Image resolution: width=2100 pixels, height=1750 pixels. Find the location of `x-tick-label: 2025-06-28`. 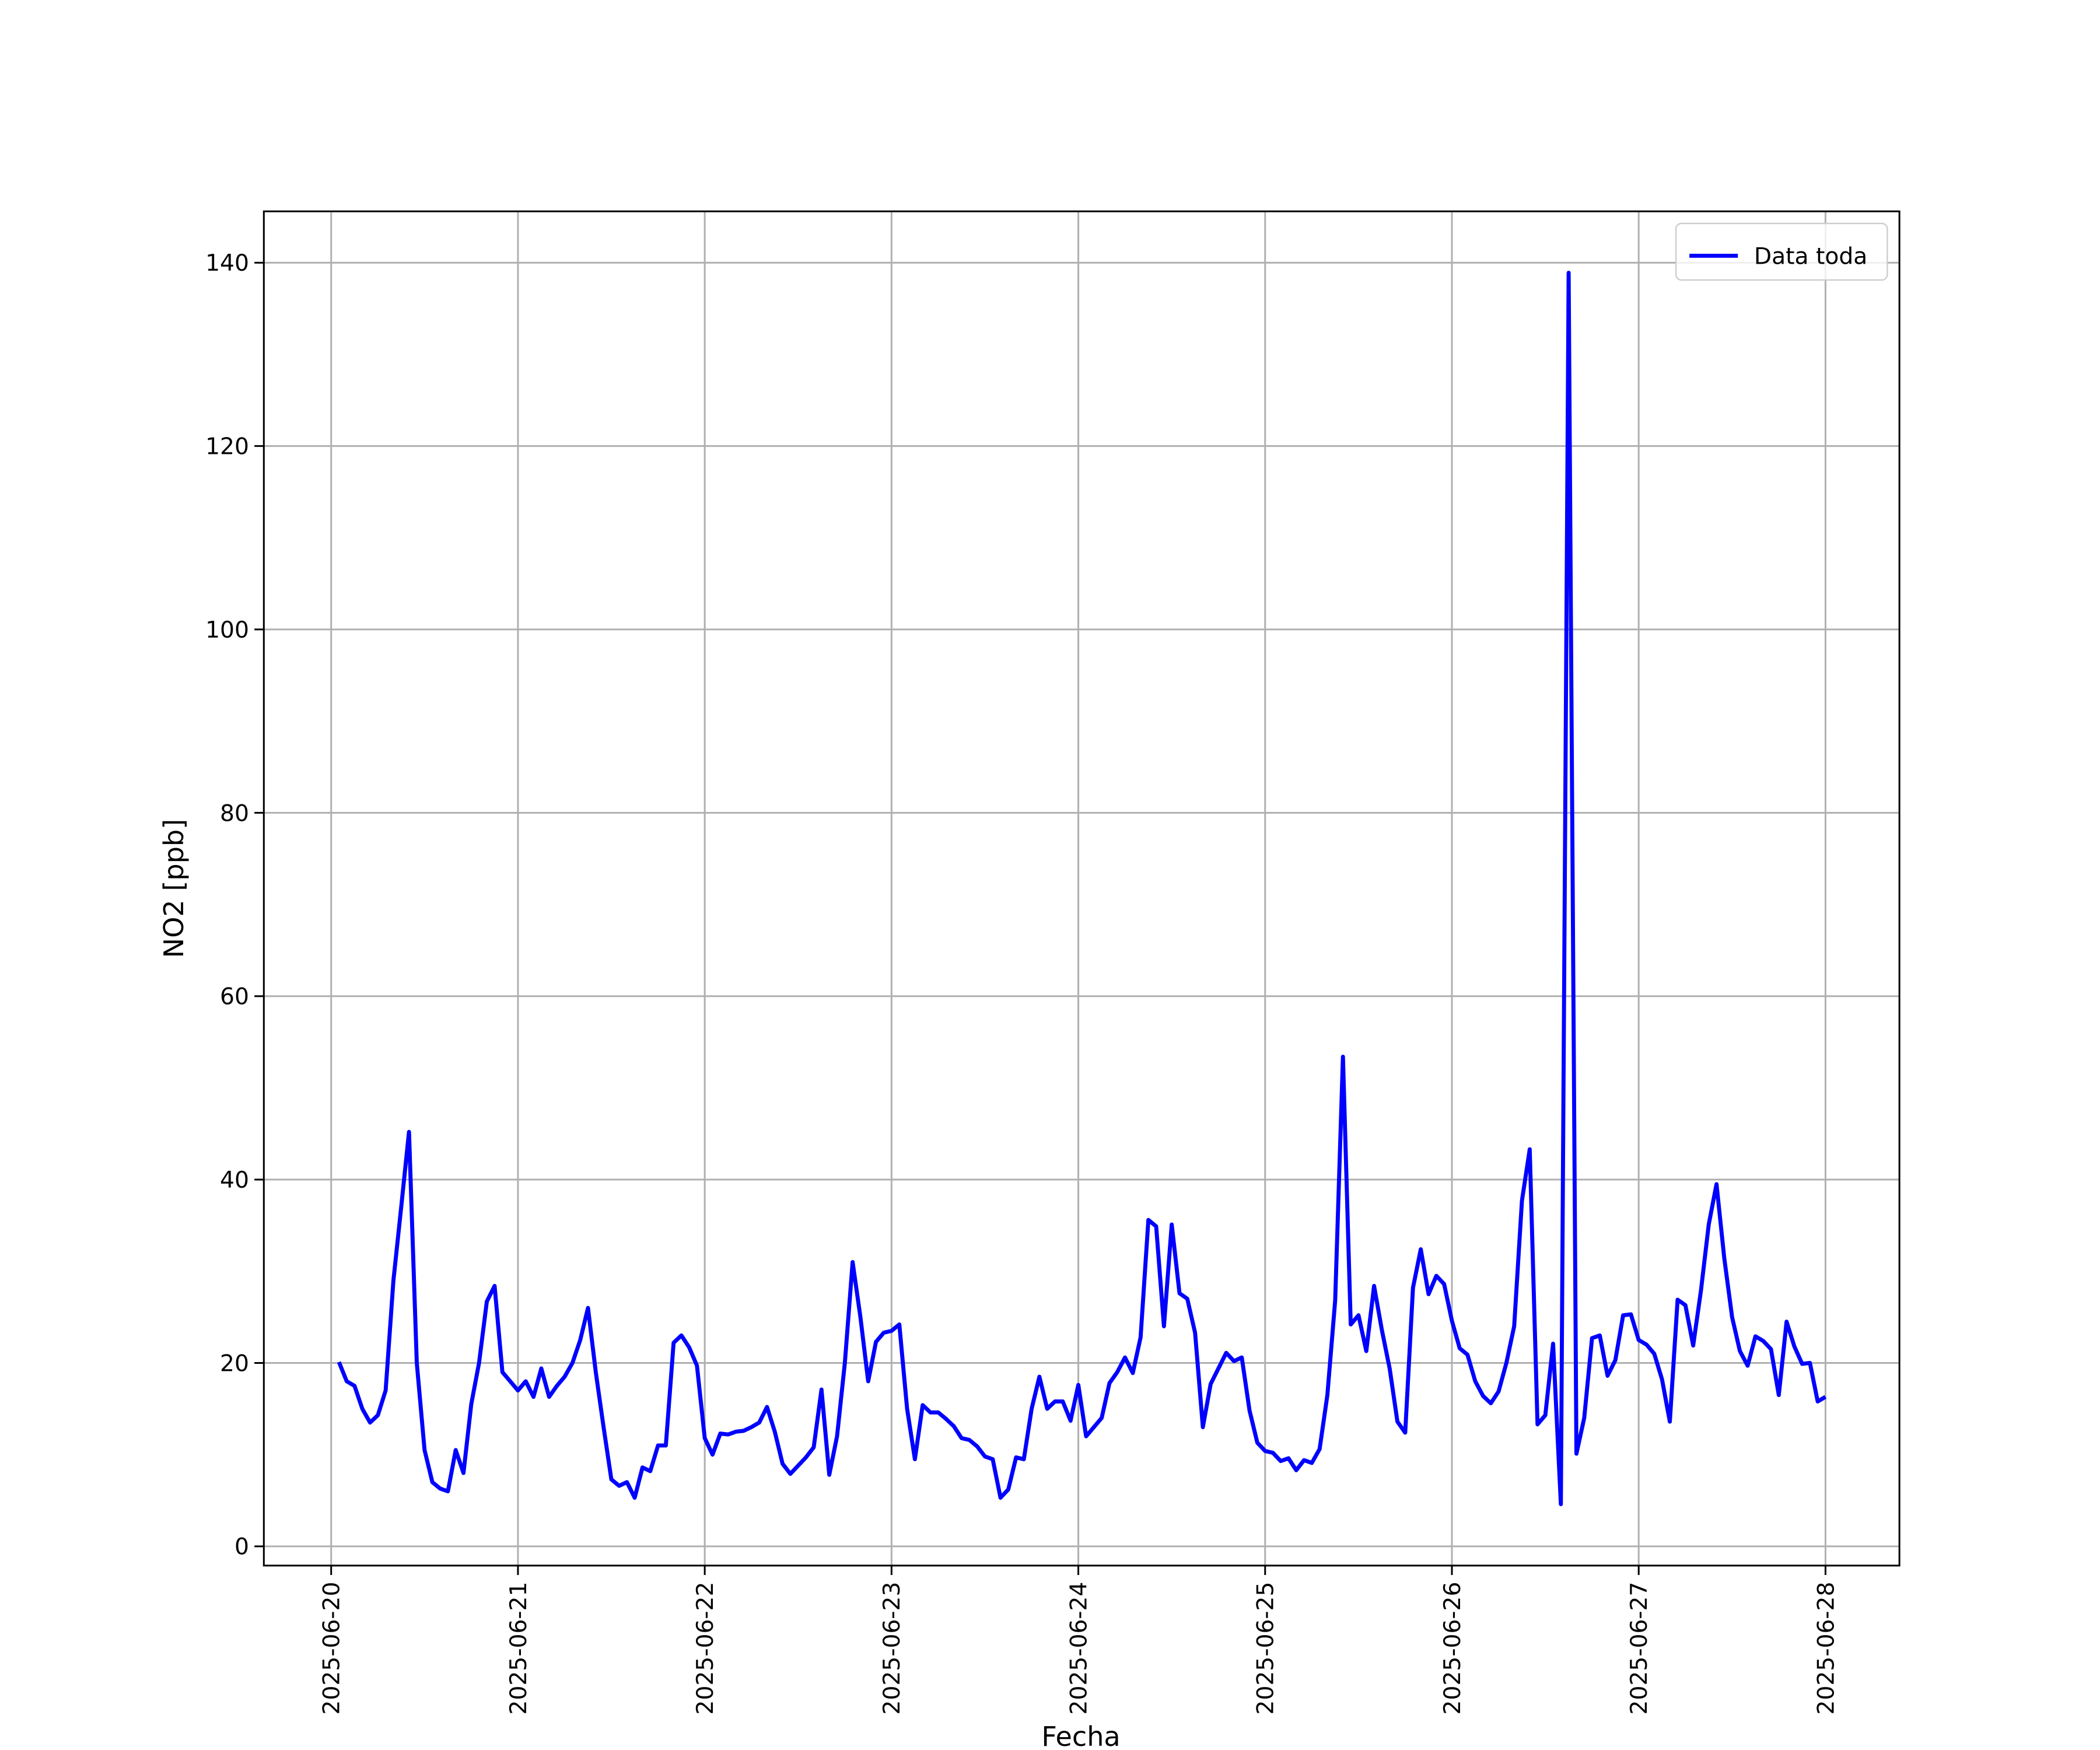

x-tick-label: 2025-06-28 is located at coordinates (1826, 1648).